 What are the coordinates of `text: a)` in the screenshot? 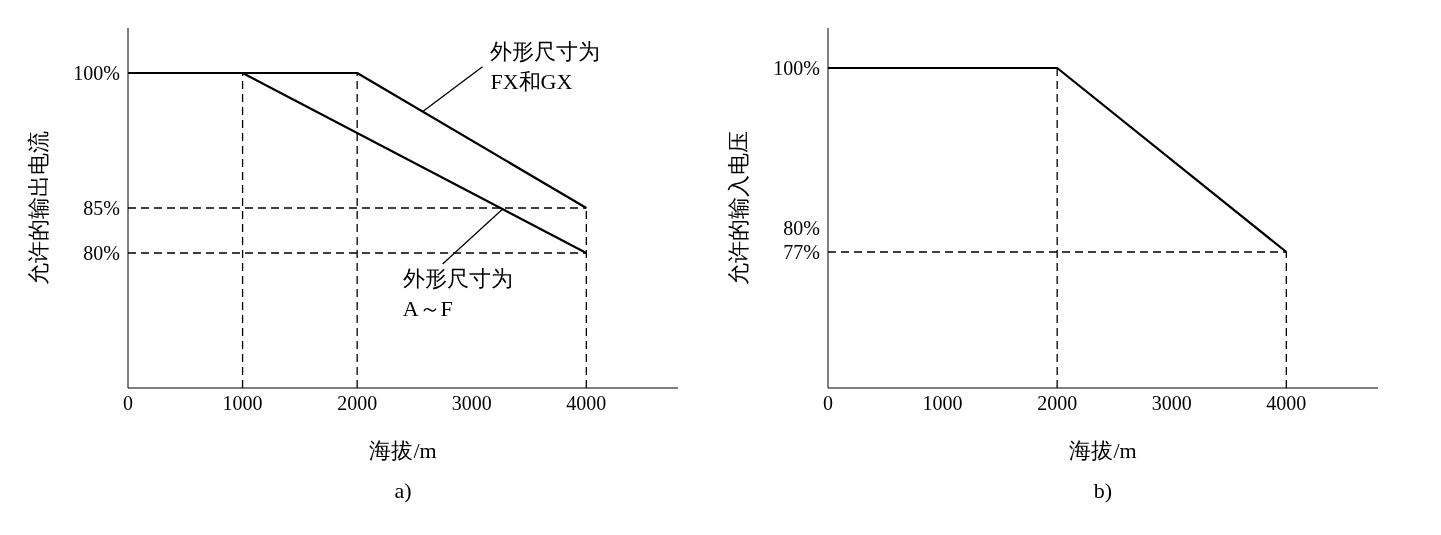 It's located at (403, 491).